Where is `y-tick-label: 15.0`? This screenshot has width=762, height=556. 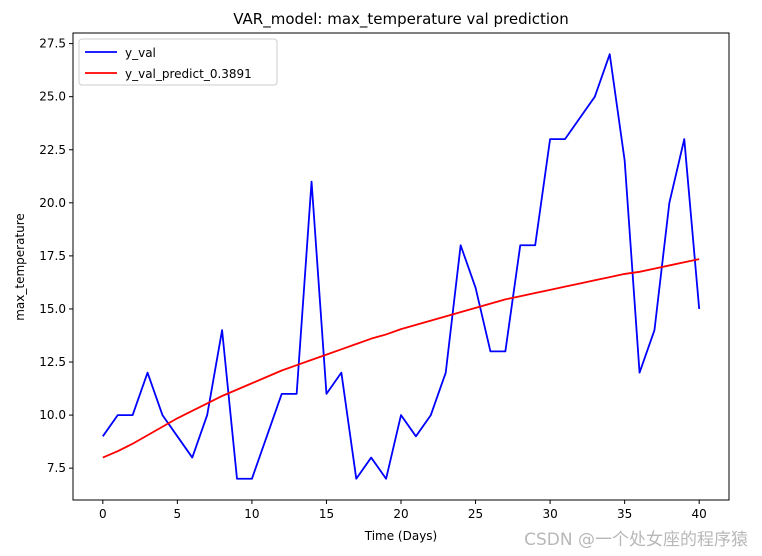
y-tick-label: 15.0 is located at coordinates (52, 309).